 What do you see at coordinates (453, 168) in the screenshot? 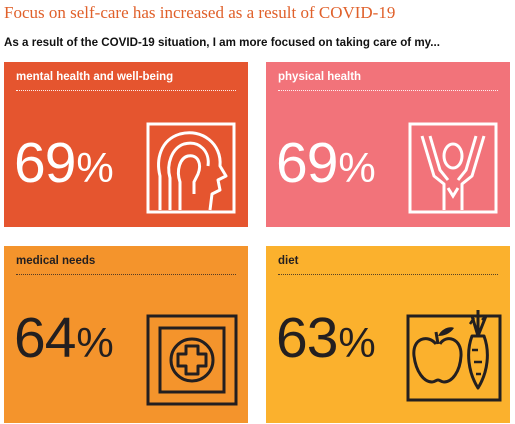
I see `person-arms-raised-icon` at bounding box center [453, 168].